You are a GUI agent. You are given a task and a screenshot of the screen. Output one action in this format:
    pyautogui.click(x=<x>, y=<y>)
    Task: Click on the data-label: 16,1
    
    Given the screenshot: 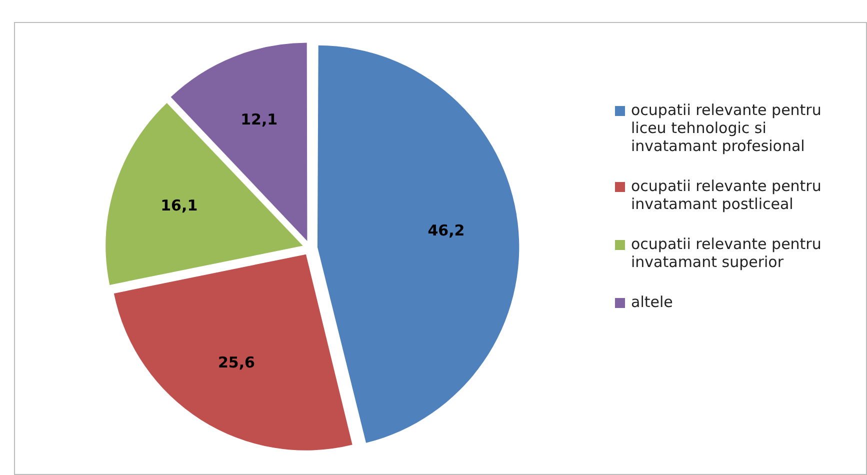 What is the action you would take?
    pyautogui.click(x=179, y=205)
    